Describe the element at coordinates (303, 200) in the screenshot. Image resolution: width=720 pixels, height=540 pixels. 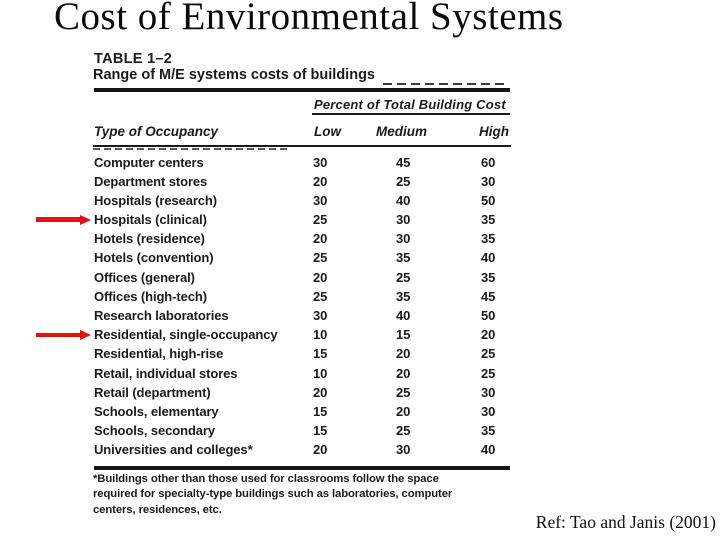
I see `table-row: Hospitals (research) 30 40 50` at that location.